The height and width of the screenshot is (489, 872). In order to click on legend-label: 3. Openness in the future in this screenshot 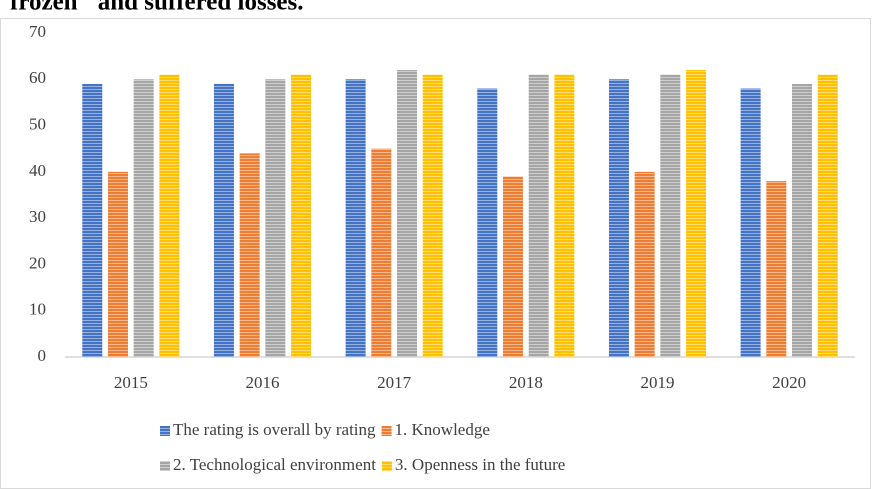, I will do `click(480, 464)`.